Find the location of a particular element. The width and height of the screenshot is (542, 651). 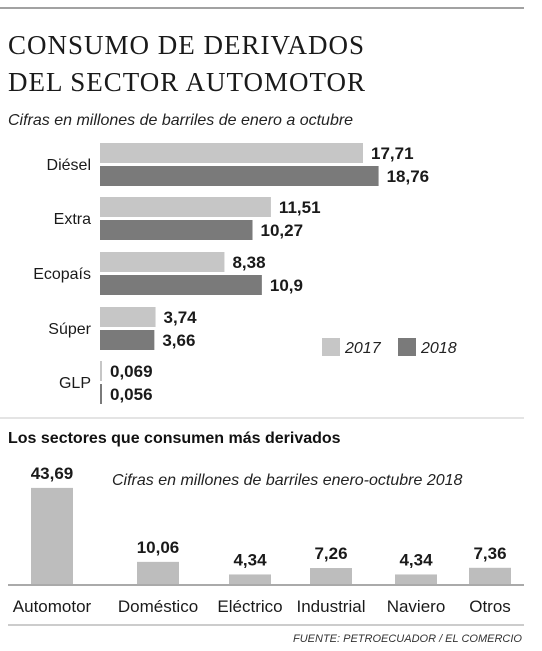

sector-category-label: Otros is located at coordinates (490, 606).